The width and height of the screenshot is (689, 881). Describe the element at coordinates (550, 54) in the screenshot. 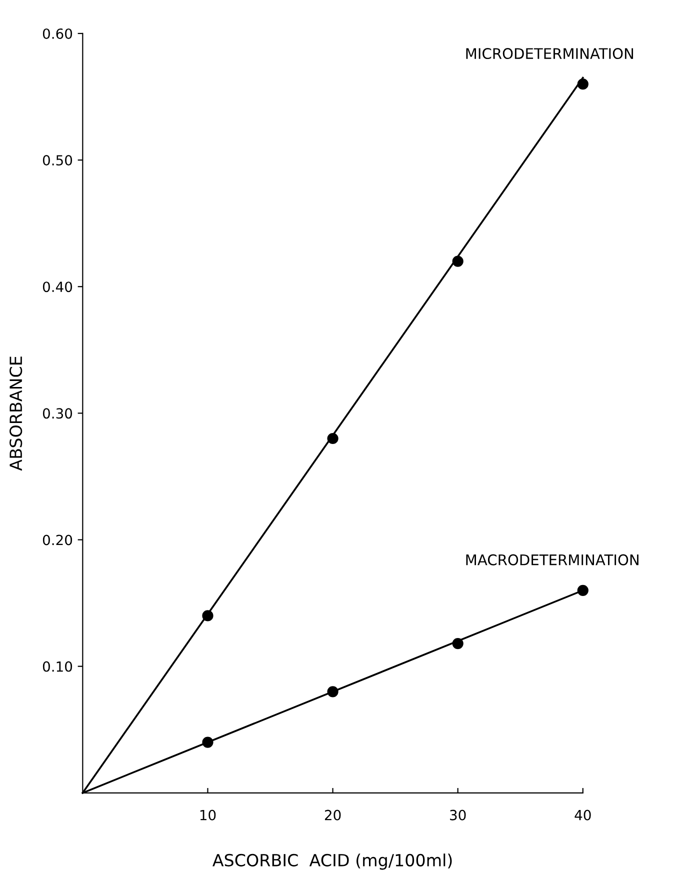

I see `text: MICRODETERMINATION` at that location.